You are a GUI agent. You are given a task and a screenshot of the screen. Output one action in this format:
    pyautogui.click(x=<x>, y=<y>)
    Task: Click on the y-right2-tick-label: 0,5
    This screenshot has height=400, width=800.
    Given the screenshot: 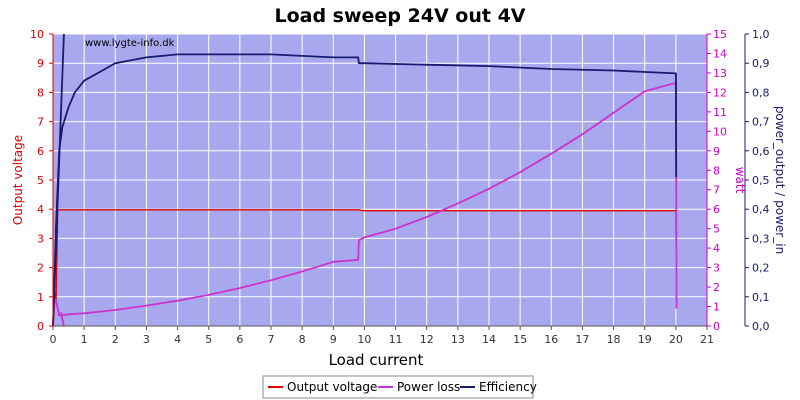 What is the action you would take?
    pyautogui.click(x=761, y=180)
    